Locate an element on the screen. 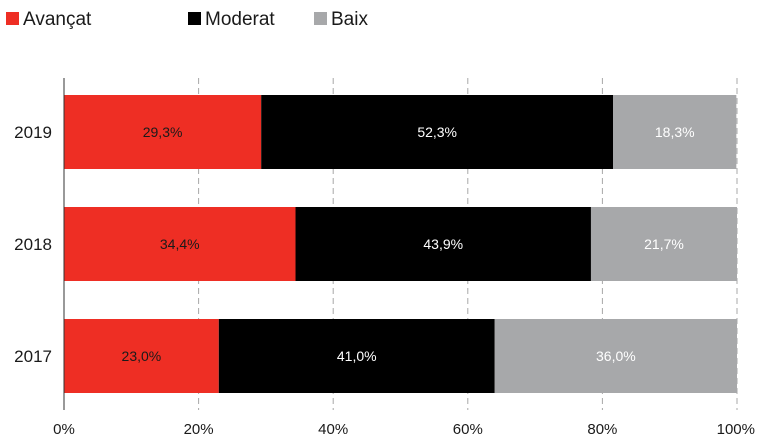 This screenshot has width=758, height=440. bar-2018-moderat is located at coordinates (443, 244).